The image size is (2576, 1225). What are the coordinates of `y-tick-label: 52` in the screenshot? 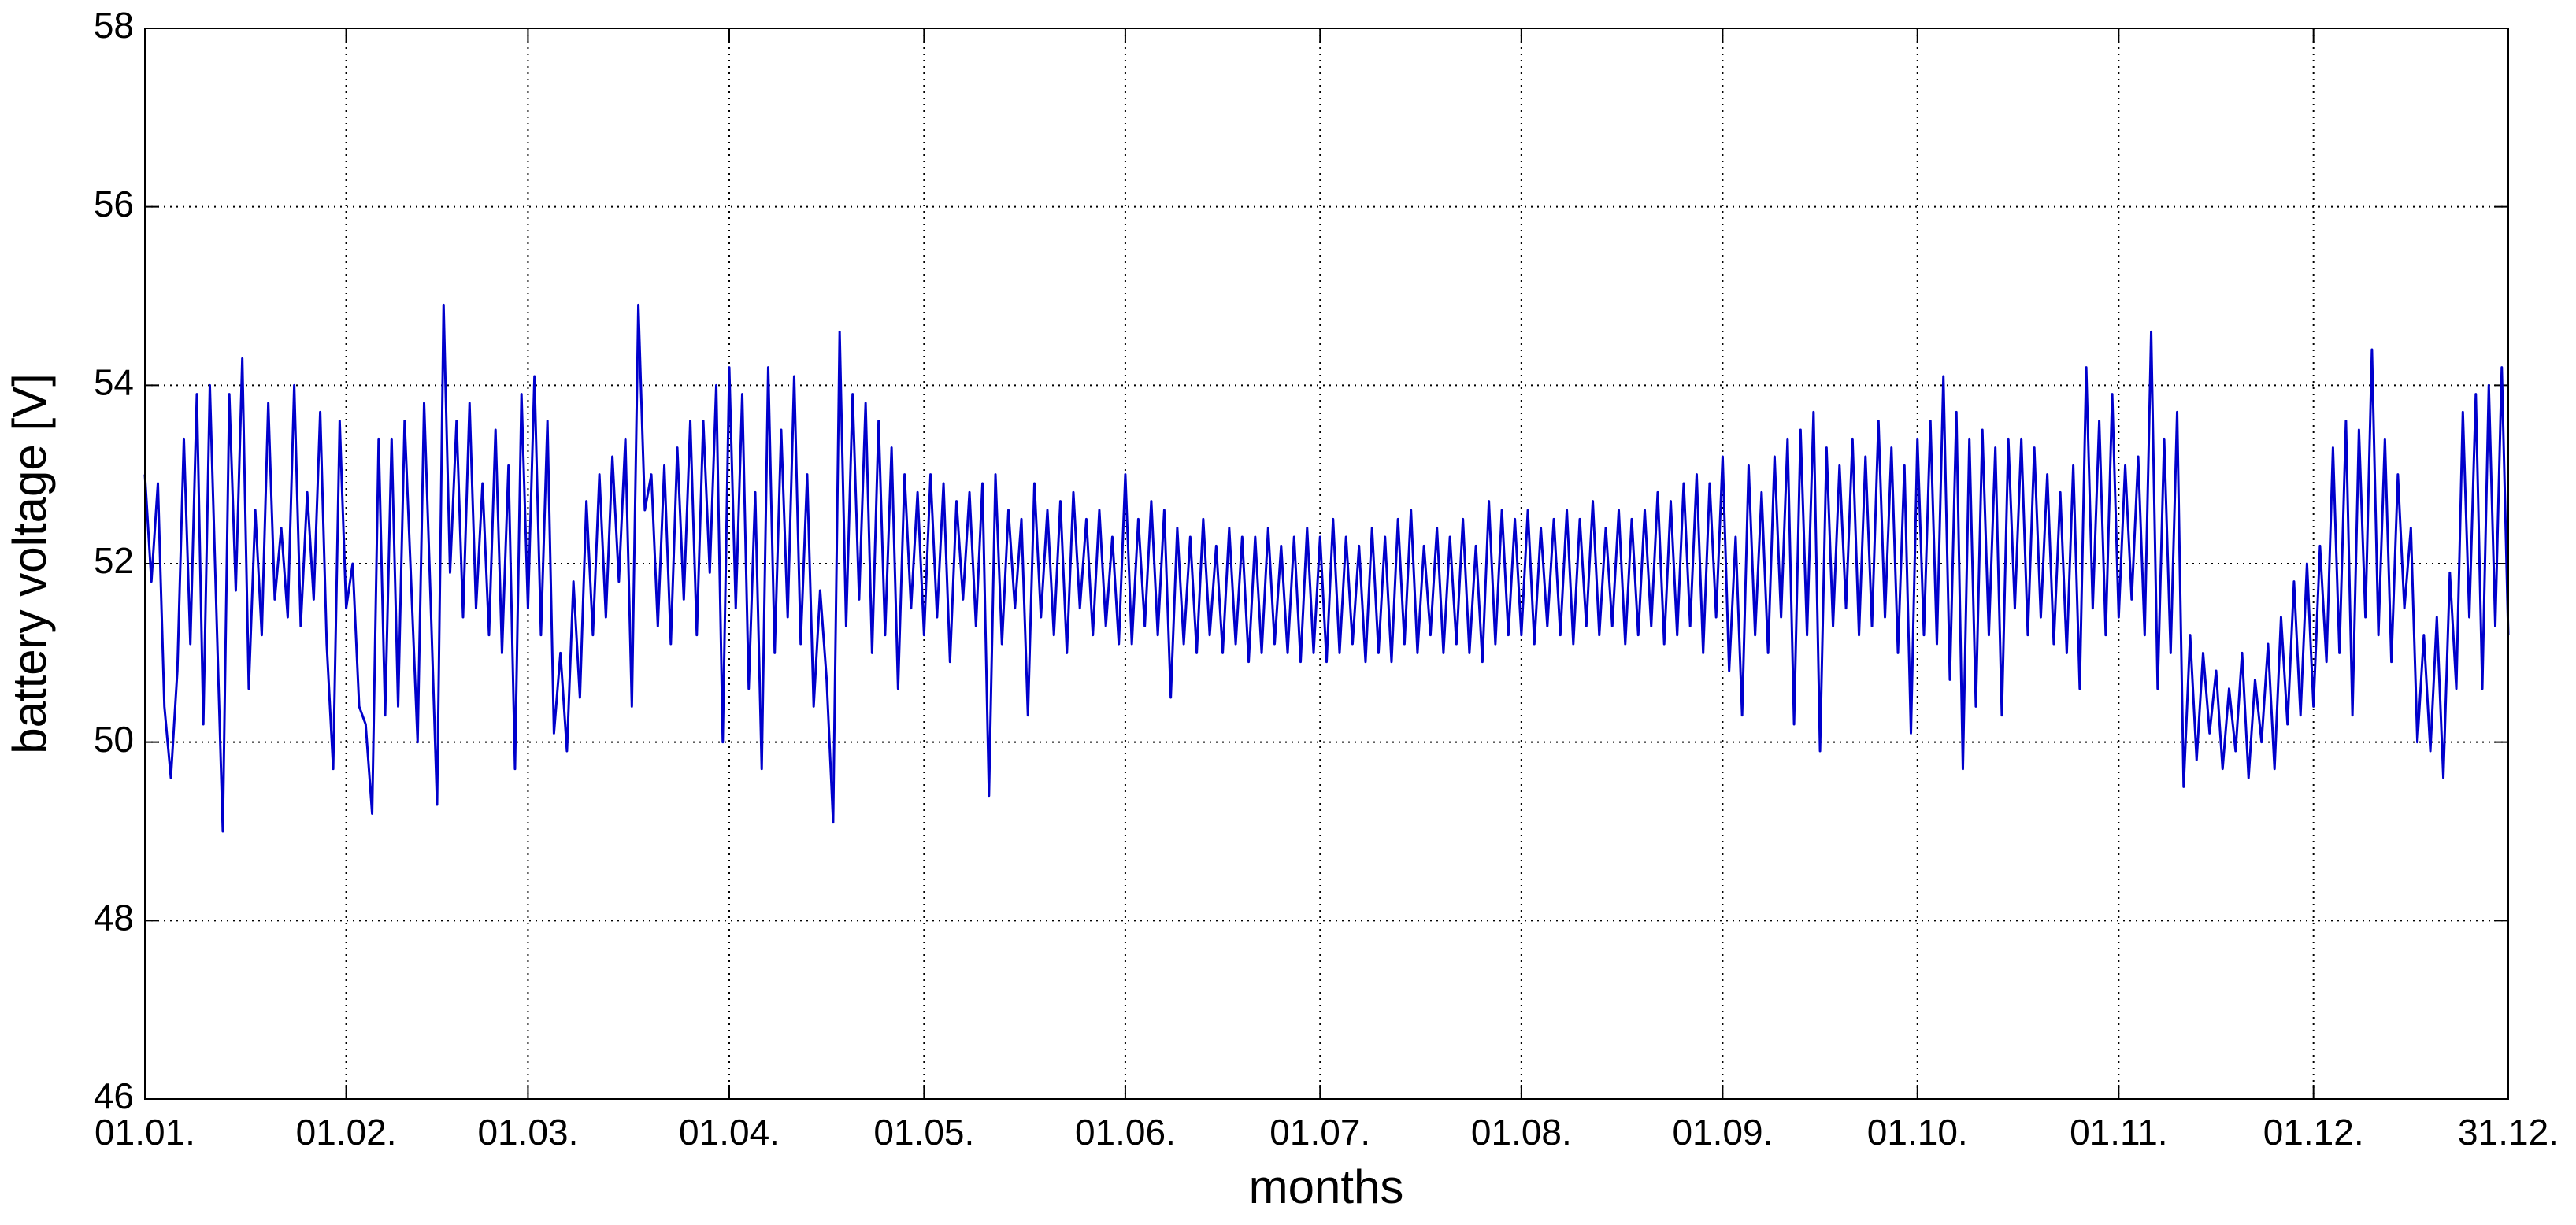 It's located at (114, 560).